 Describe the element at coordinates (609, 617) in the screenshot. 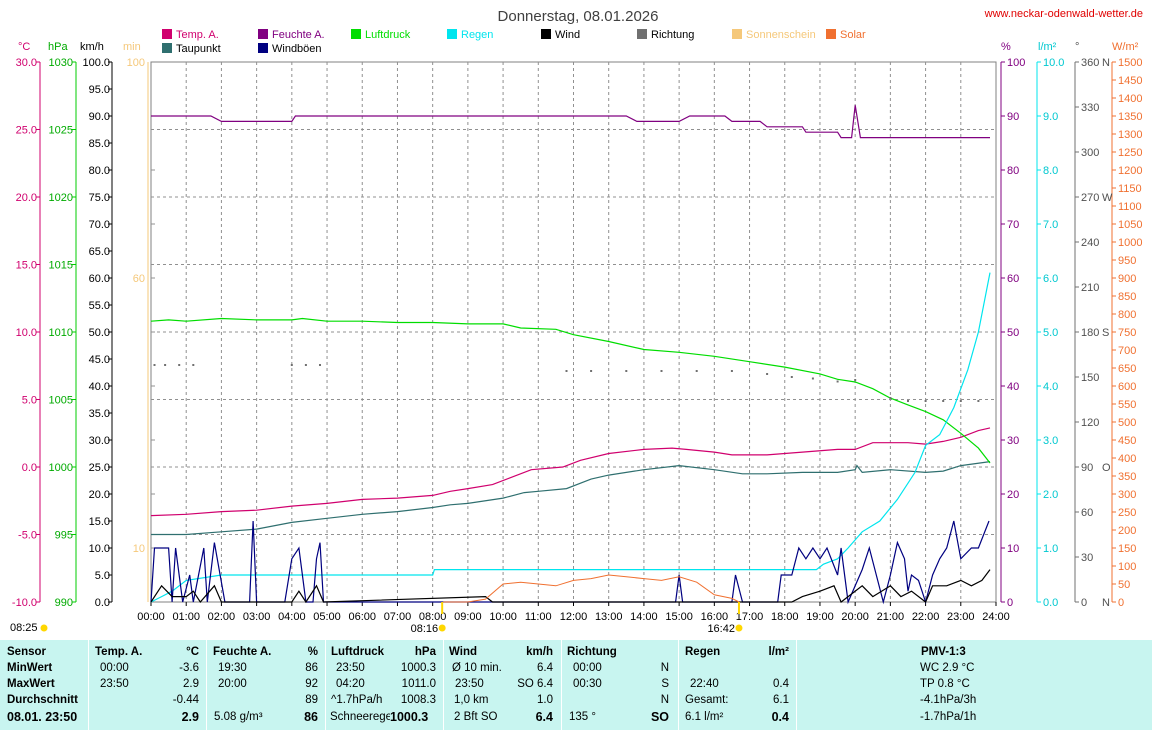

I see `x-tick-label: 13:00` at that location.